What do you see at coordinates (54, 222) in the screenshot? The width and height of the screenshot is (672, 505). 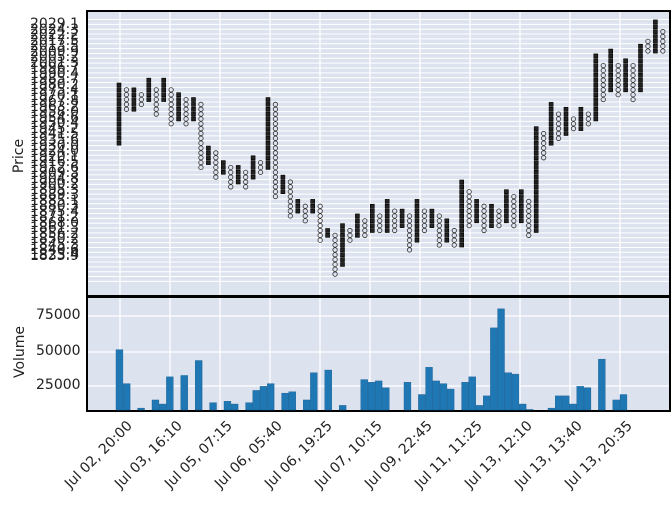 I see `price-tick-label: 1868.0` at bounding box center [54, 222].